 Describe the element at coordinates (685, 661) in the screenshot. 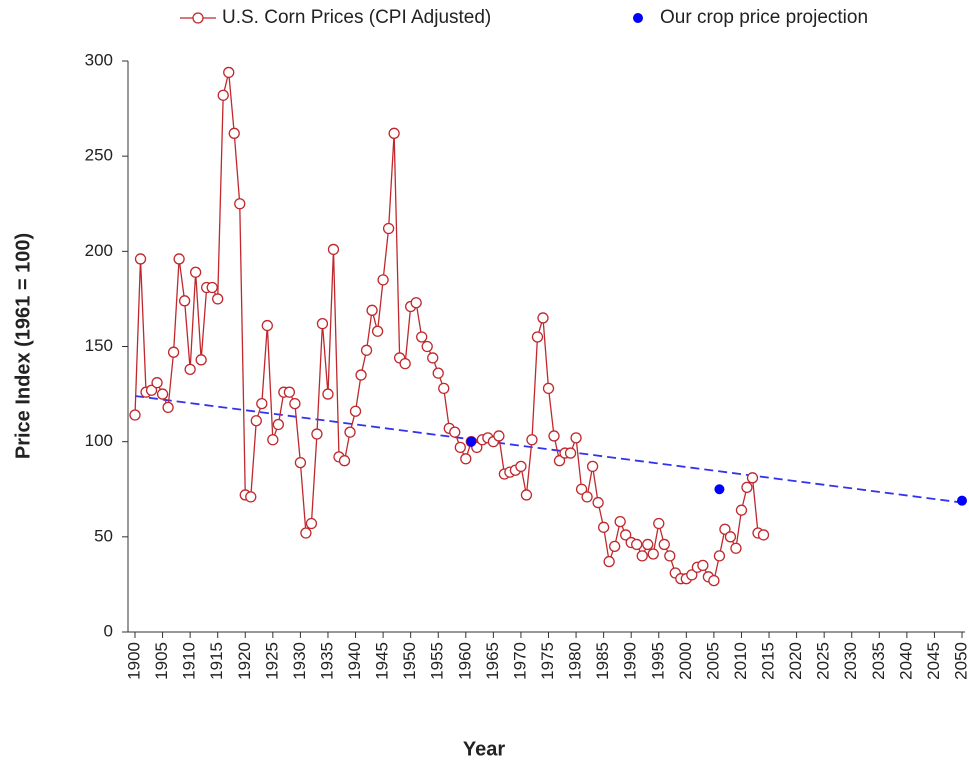

I see `x-tick-label: 2000` at that location.